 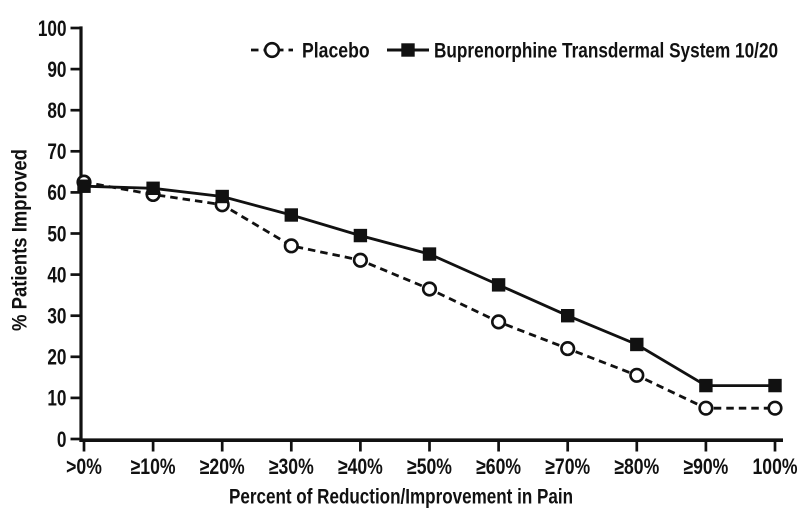 What do you see at coordinates (56, 357) in the screenshot?
I see `y-tick-label: 20` at bounding box center [56, 357].